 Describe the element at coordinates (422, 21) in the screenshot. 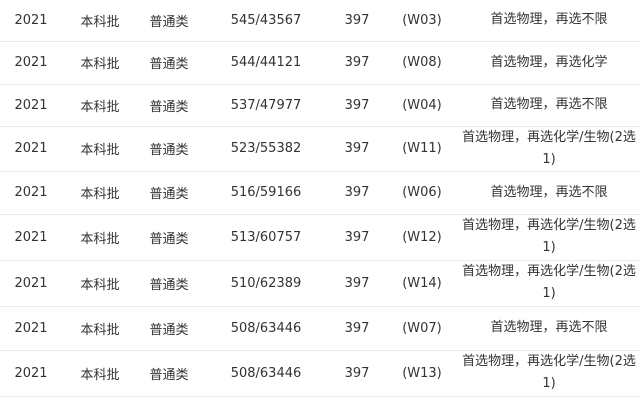

I see `code-cell: (W03)` at that location.